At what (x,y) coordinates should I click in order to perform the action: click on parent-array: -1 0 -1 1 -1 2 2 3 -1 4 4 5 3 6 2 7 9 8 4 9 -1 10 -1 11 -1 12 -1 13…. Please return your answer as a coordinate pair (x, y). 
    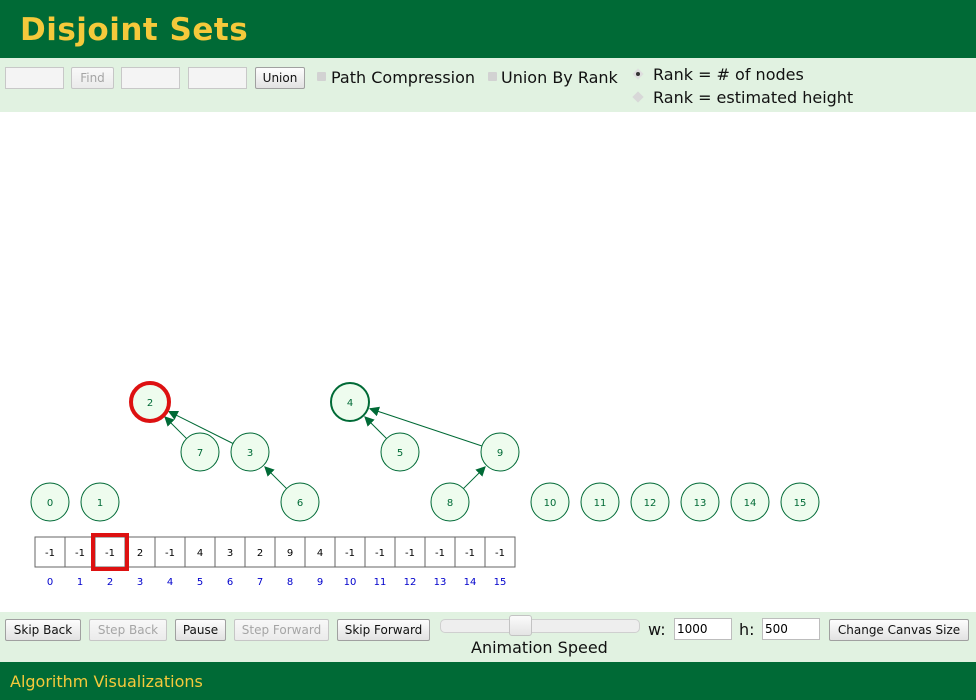
    Looking at the image, I should click on (275, 560).